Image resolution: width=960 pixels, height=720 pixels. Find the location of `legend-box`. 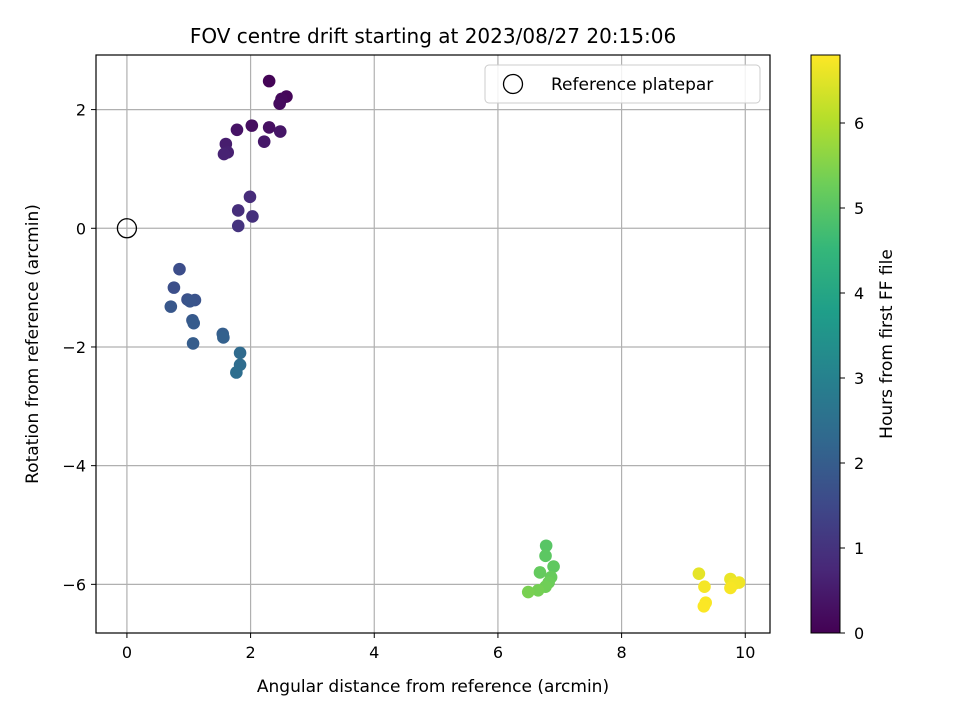

legend-box is located at coordinates (622, 84).